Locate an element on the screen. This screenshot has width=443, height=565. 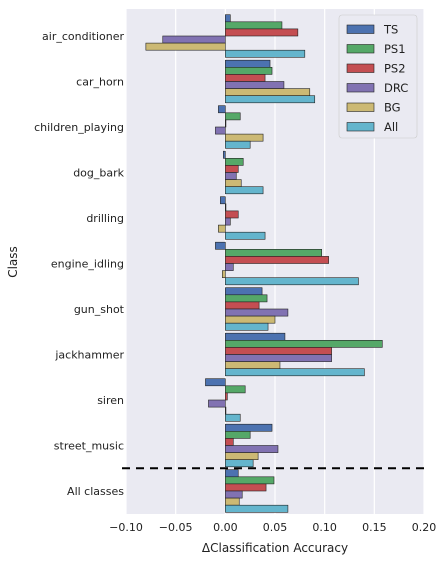
bar-all-gun_shot is located at coordinates (247, 326).